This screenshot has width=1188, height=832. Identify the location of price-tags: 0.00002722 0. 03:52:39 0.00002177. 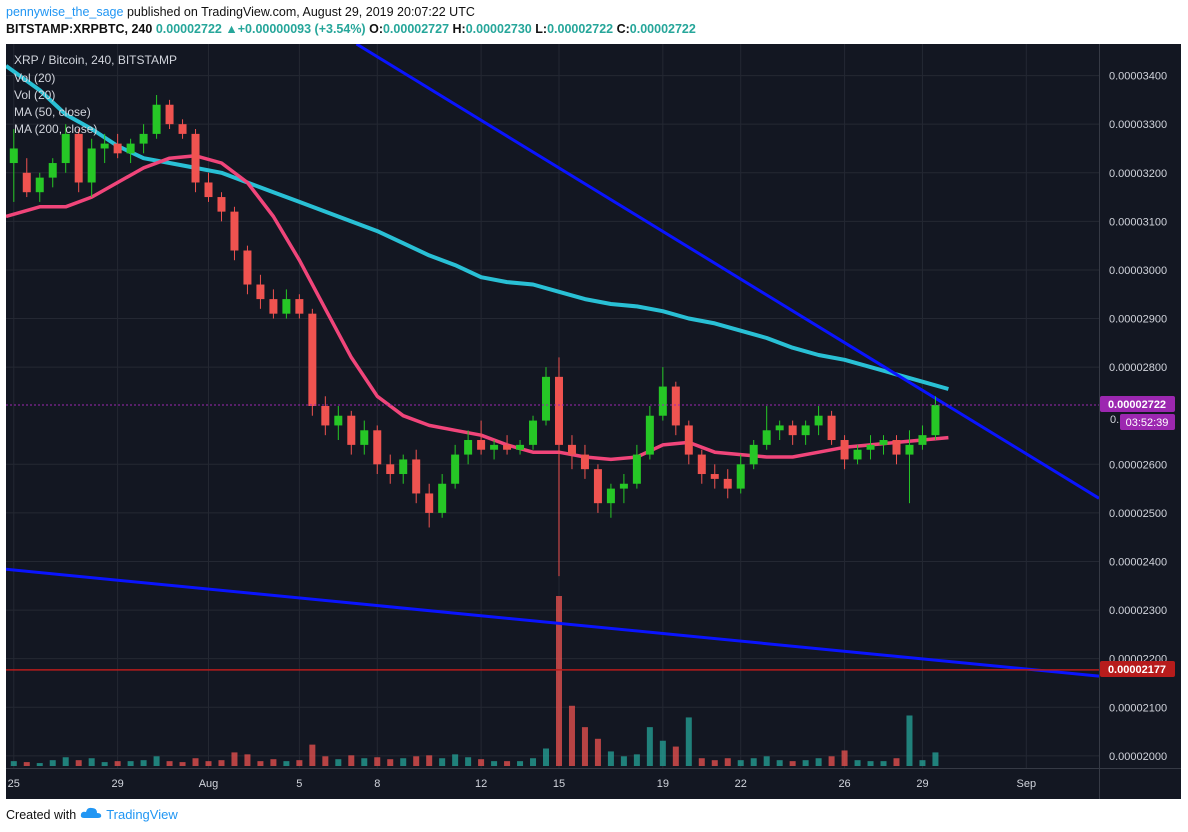
(1137, 536).